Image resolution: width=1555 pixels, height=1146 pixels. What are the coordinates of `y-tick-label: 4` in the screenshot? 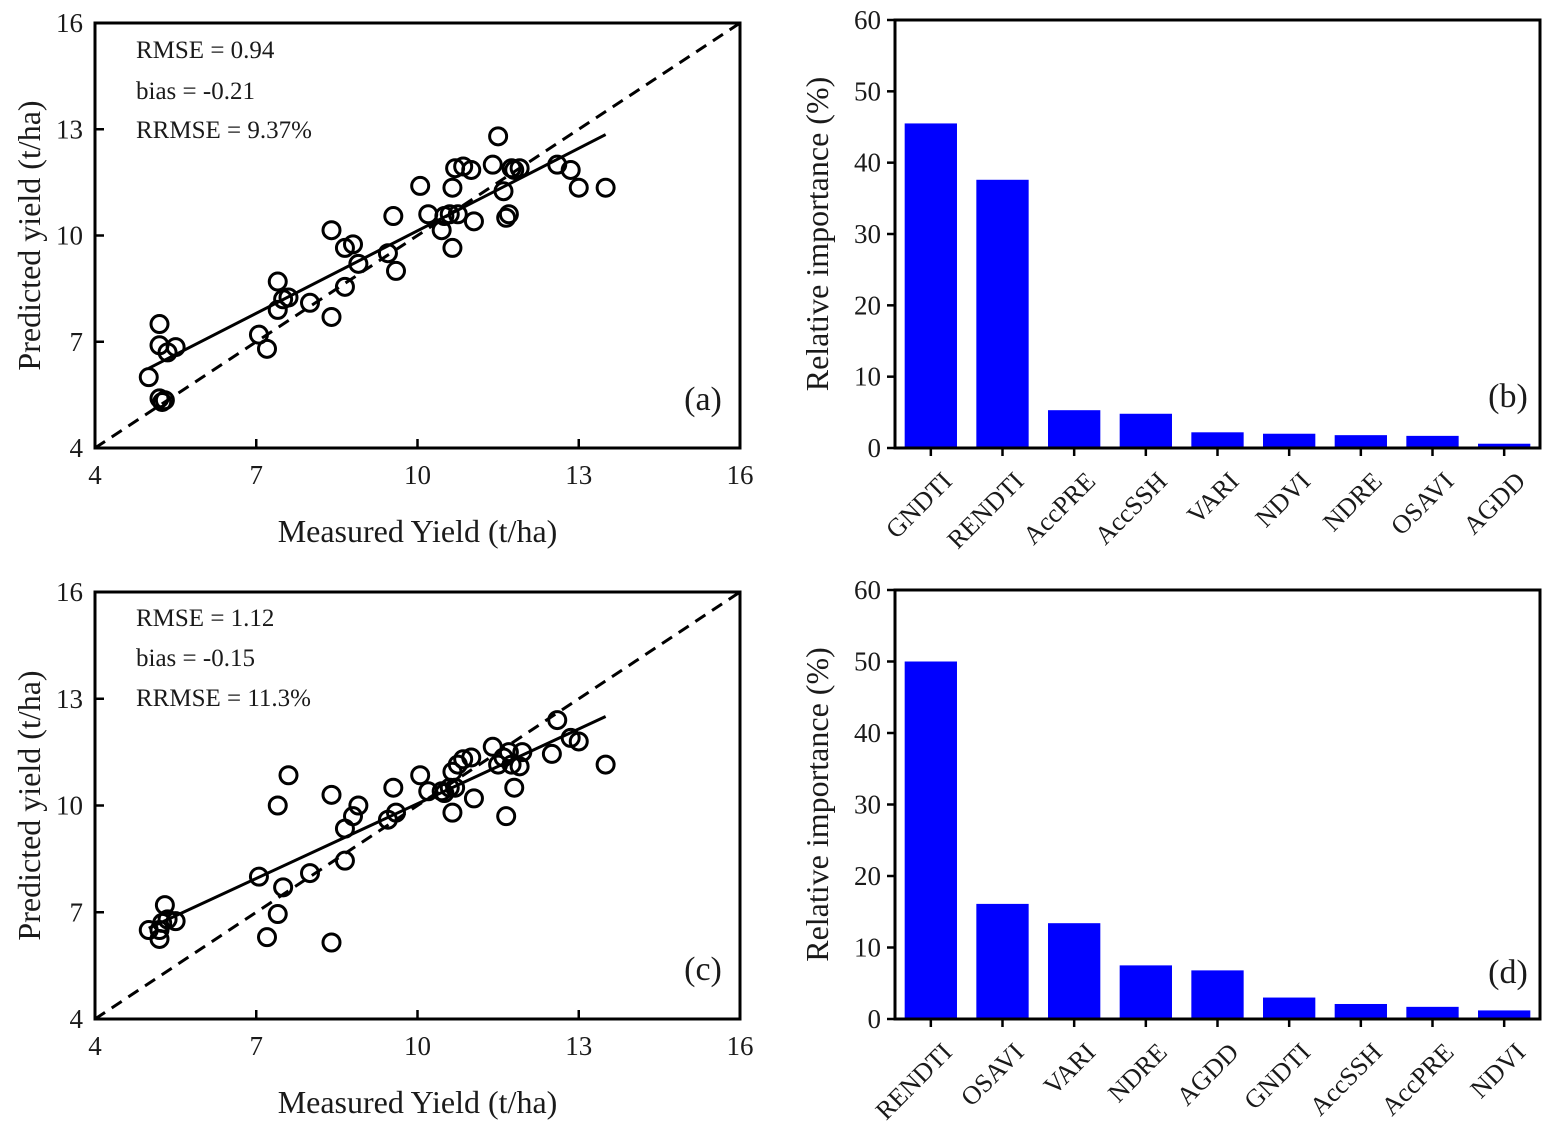 It's located at (77, 1019).